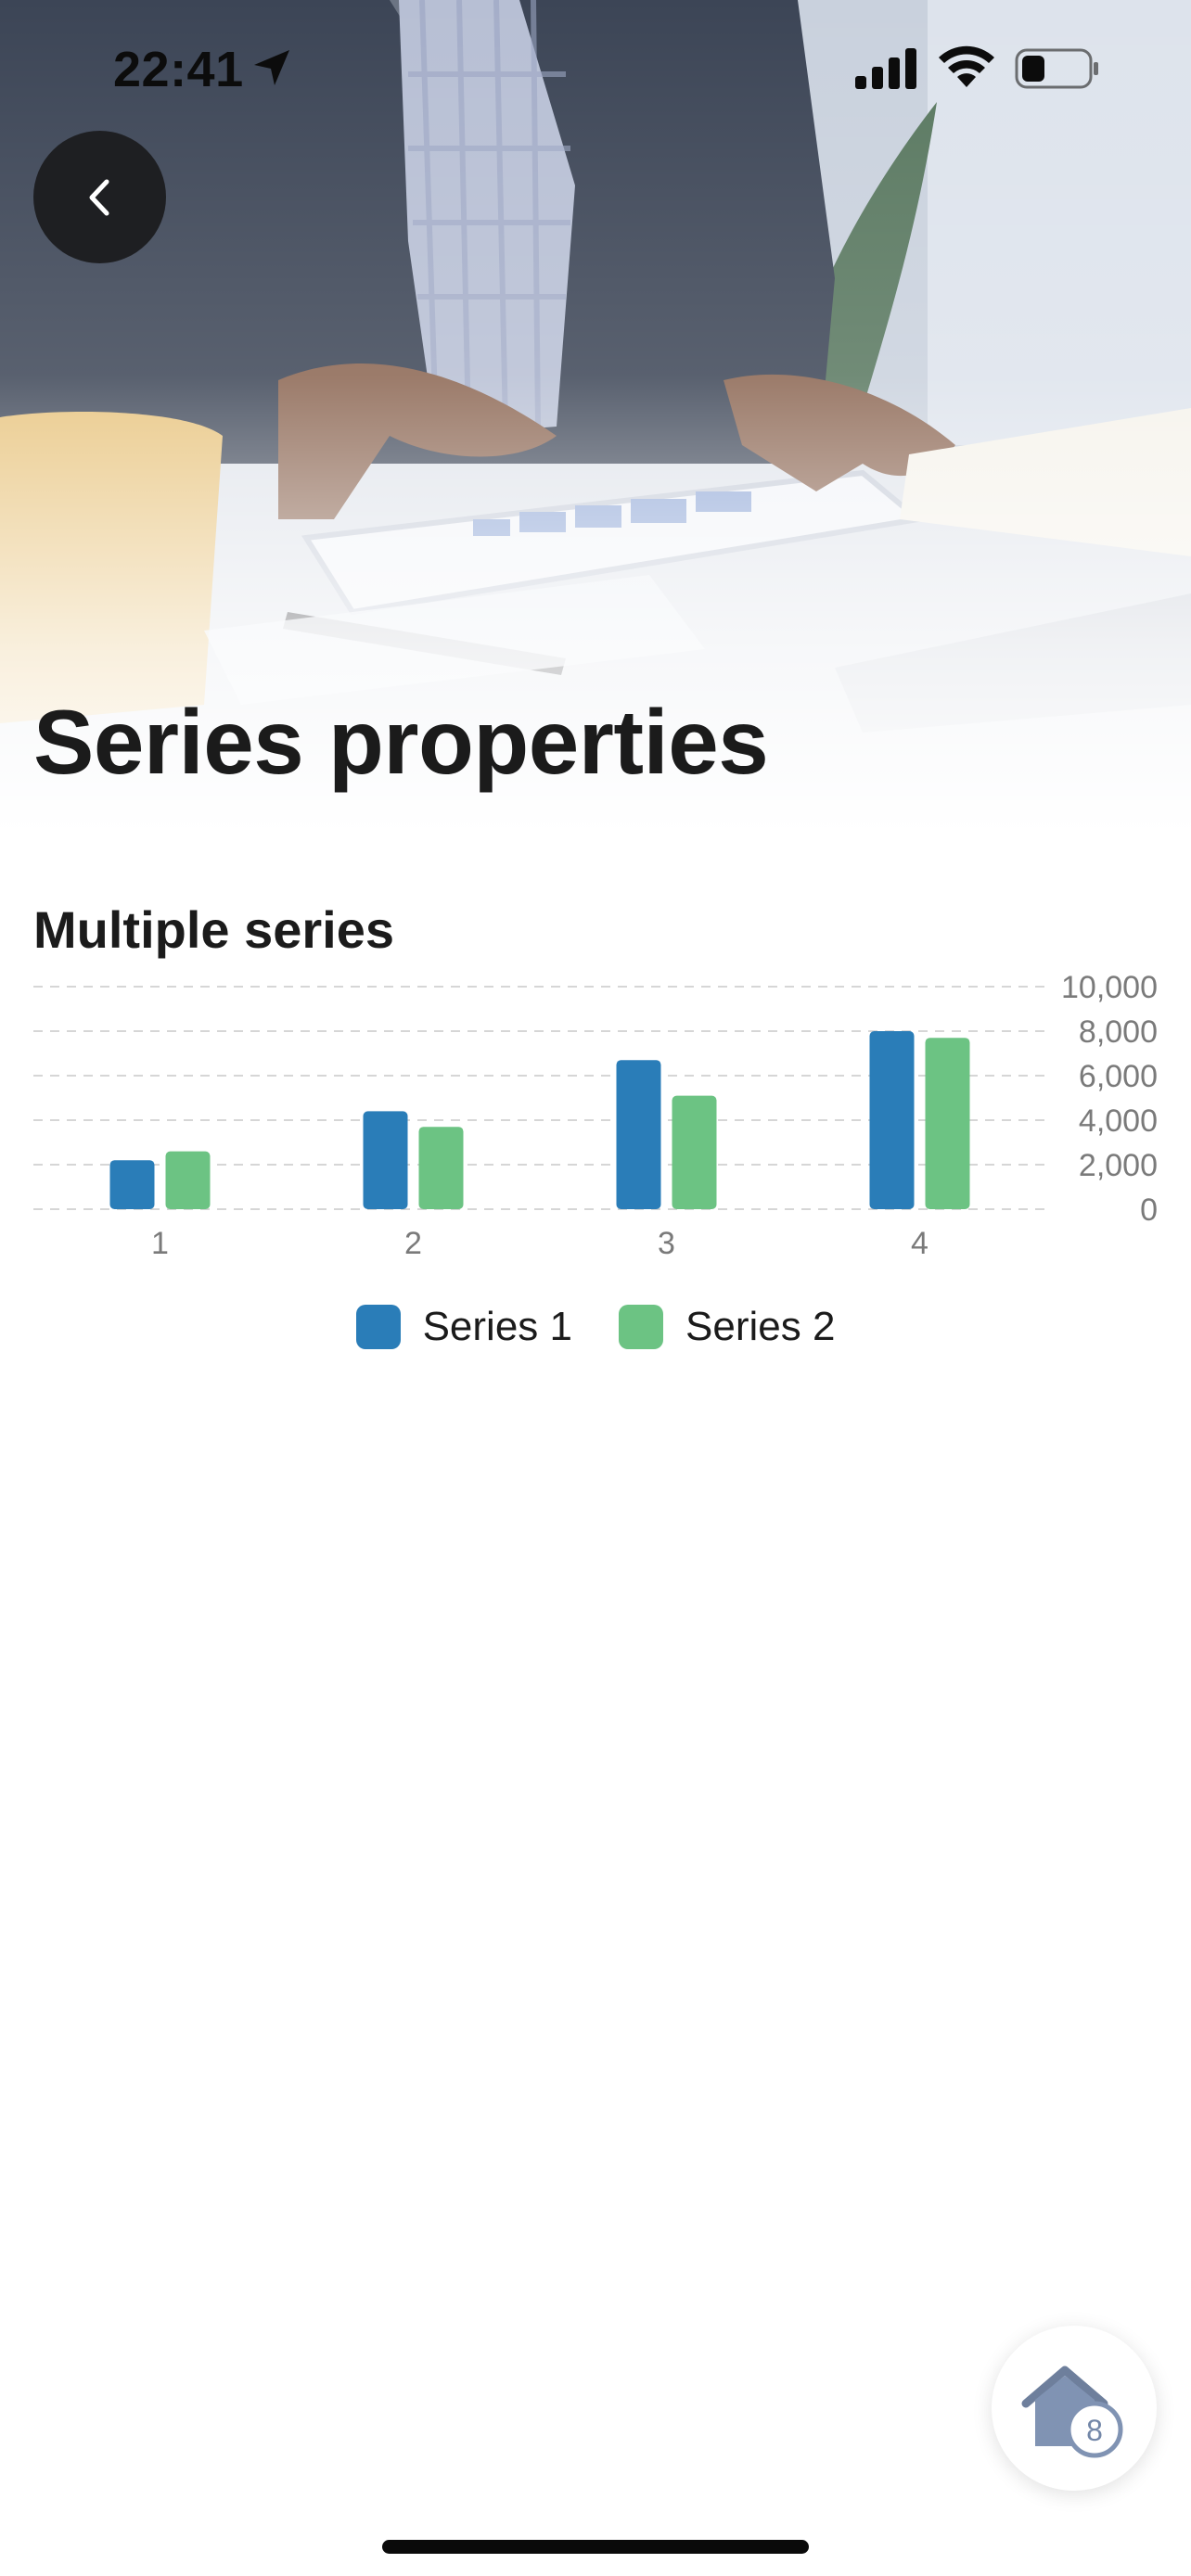 The image size is (1191, 2576). I want to click on y-axis-ticks: 10,000 8,000 6,000 4,000 2,000 0, so click(1110, 1099).